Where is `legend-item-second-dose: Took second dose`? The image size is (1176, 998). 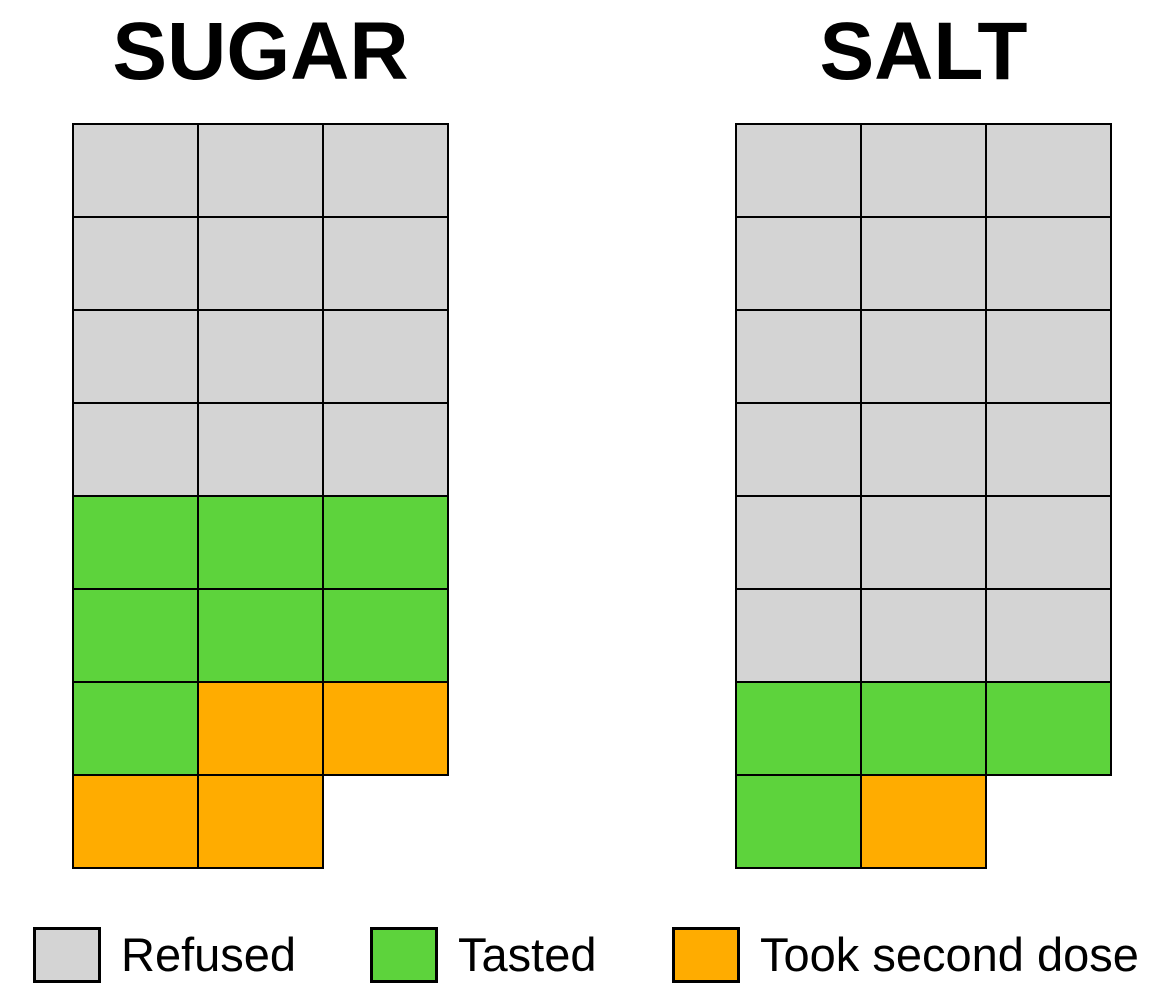
legend-item-second-dose: Took second dose is located at coordinates (905, 954).